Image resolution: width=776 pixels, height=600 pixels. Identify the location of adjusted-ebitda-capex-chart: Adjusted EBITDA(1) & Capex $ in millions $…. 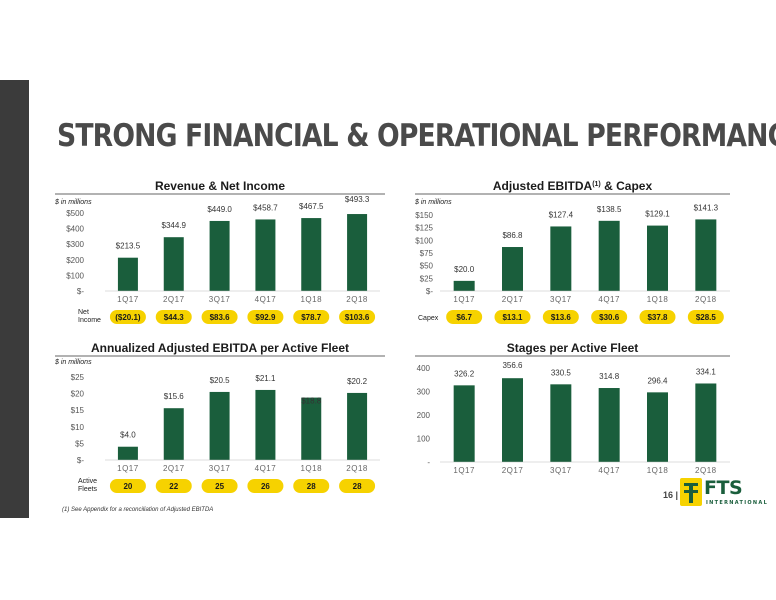
(572, 251).